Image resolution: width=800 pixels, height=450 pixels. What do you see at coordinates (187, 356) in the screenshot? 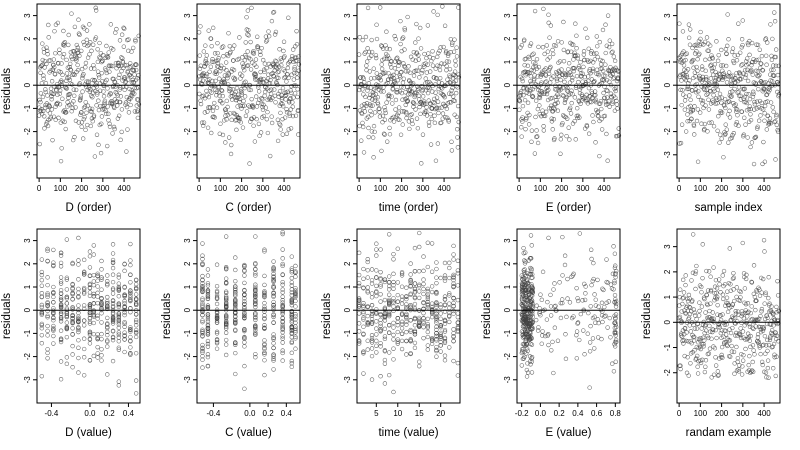
I see `y-tick-label: -2` at bounding box center [187, 356].